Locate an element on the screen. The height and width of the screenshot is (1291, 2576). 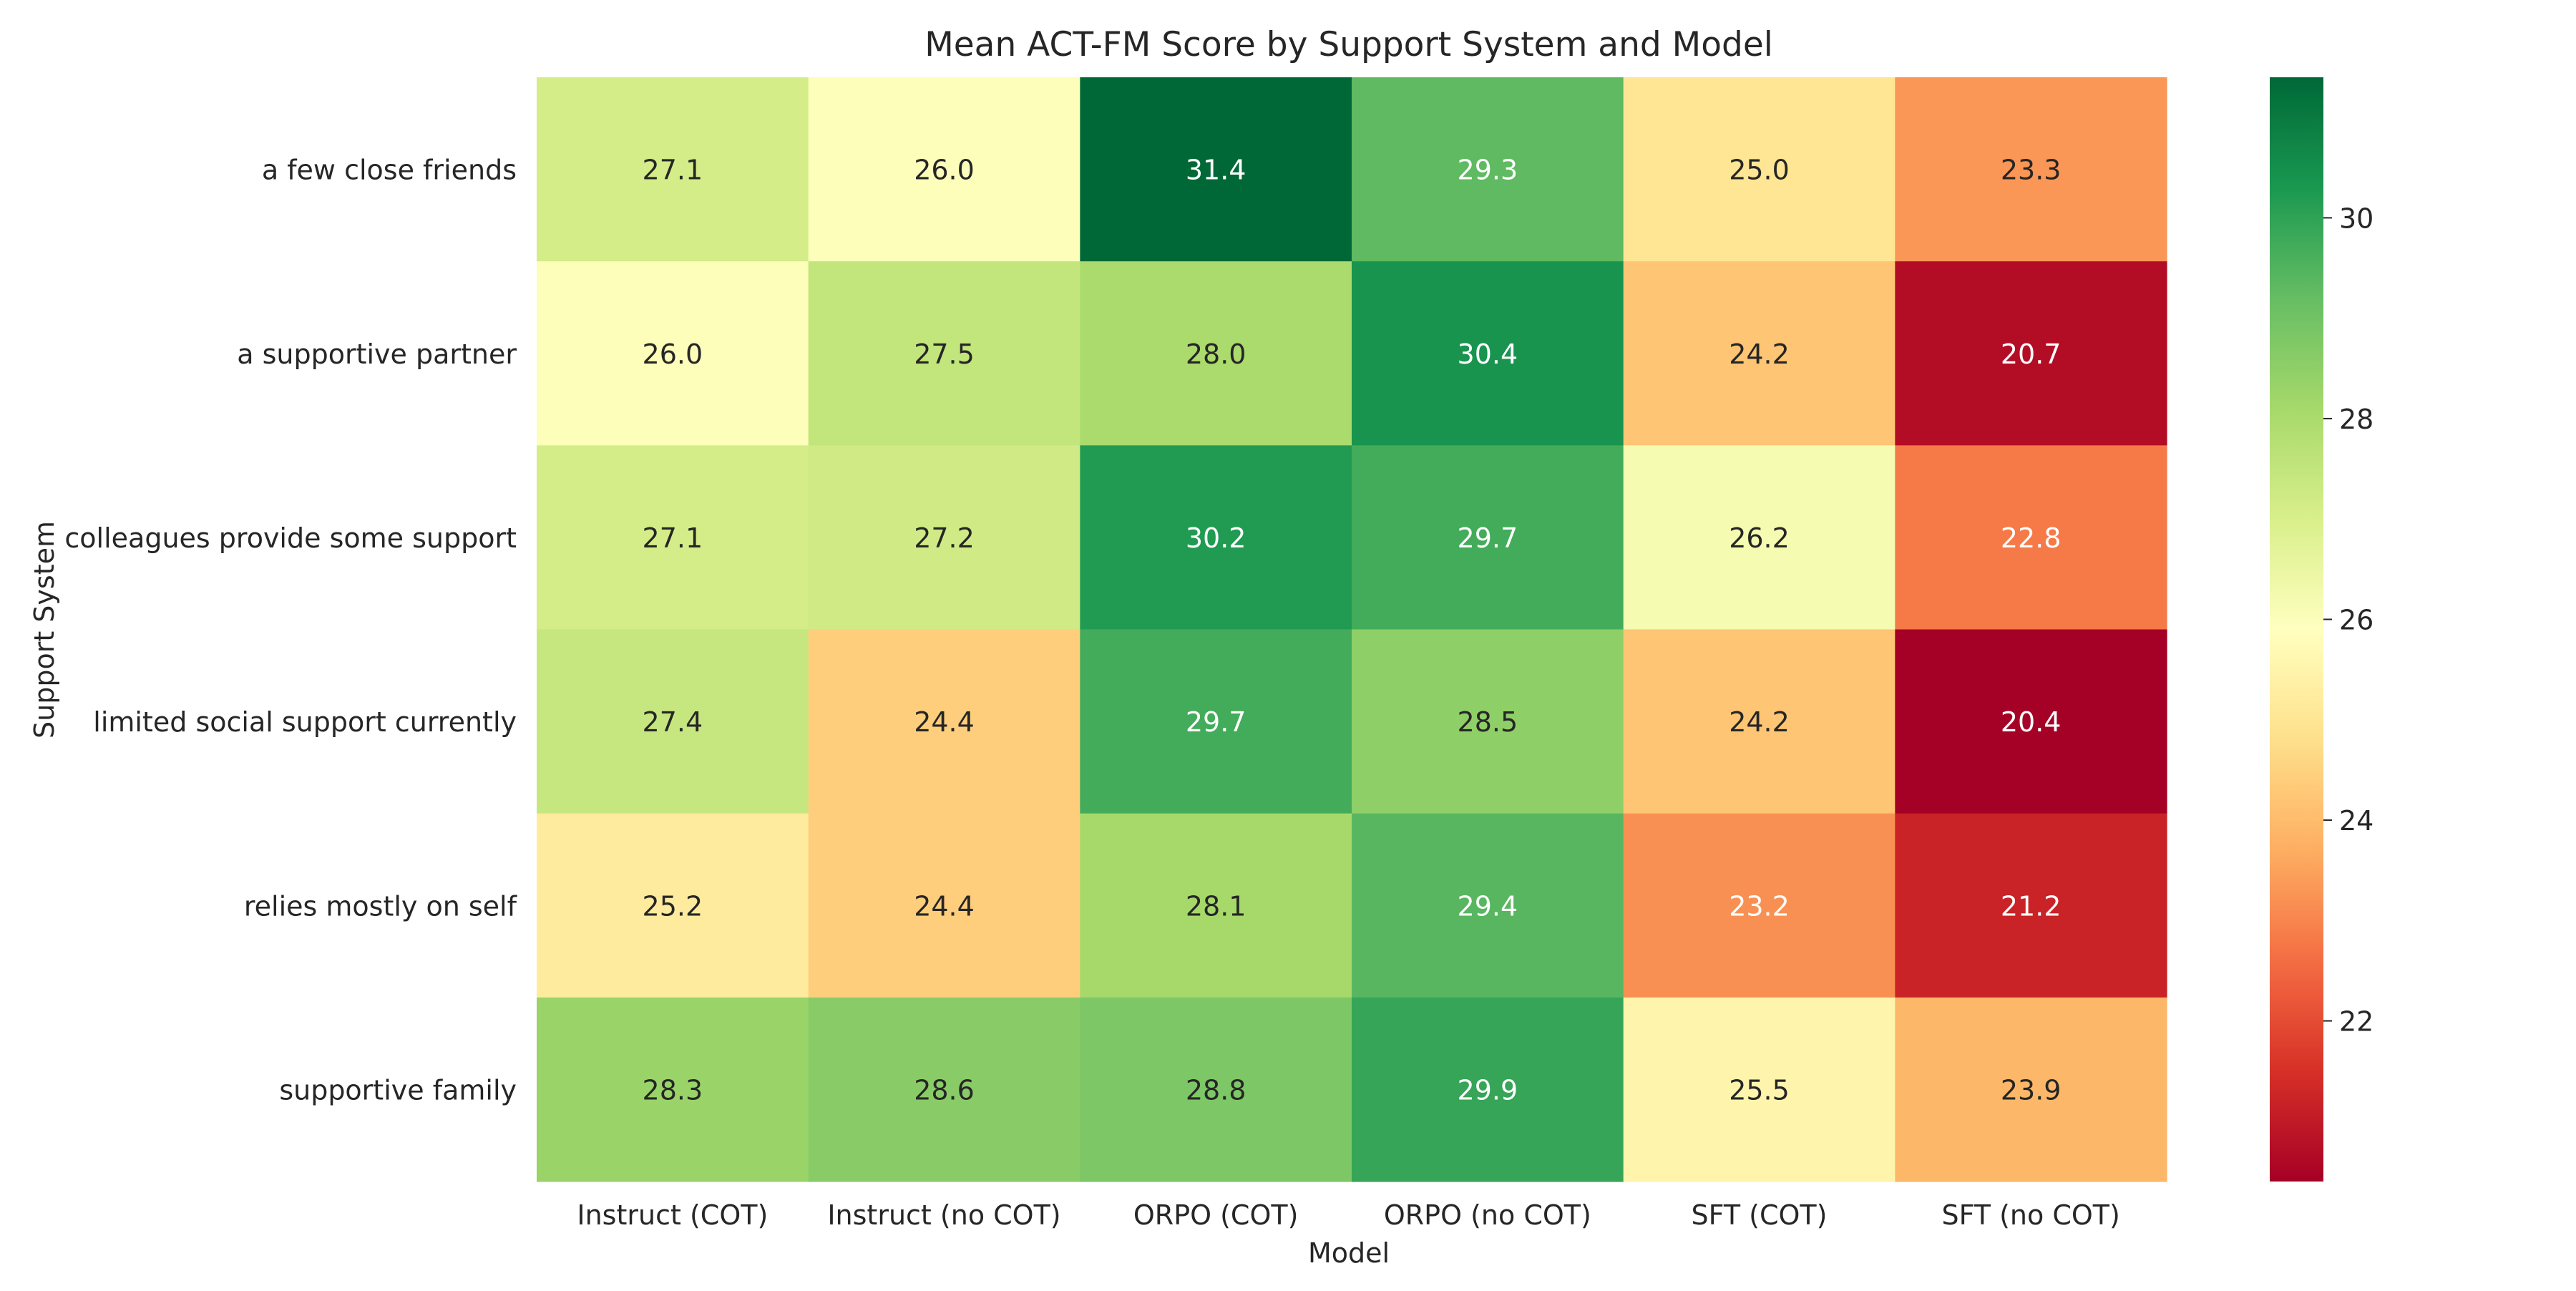
cell-value-label: 22.8 is located at coordinates (2031, 538).